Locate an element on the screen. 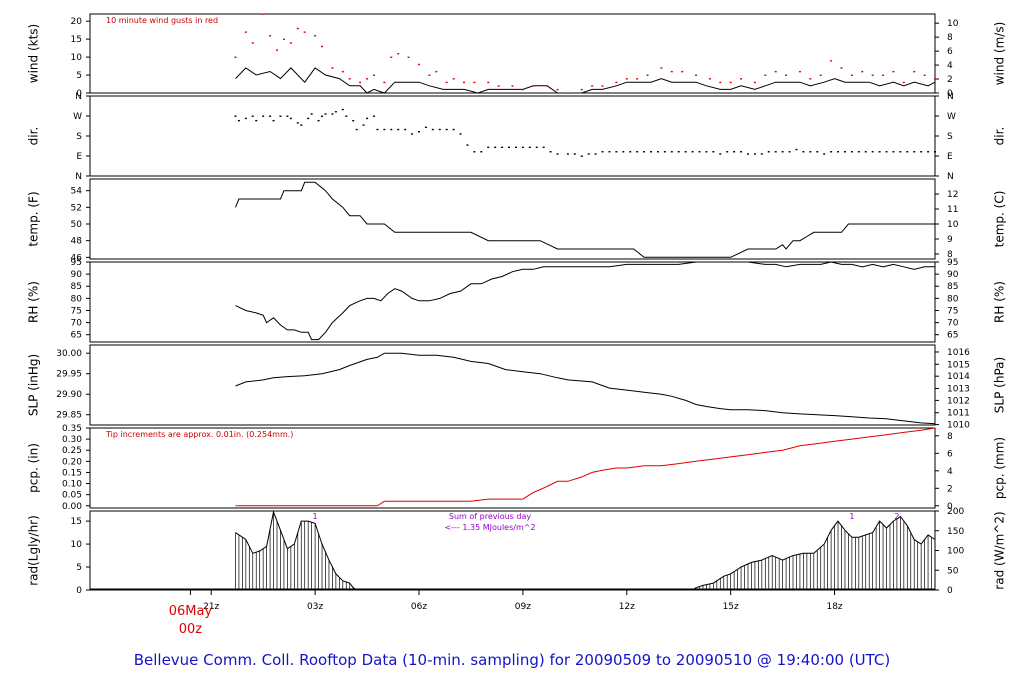  left-tick-label-5-3: 0.15 is located at coordinates (72, 473).